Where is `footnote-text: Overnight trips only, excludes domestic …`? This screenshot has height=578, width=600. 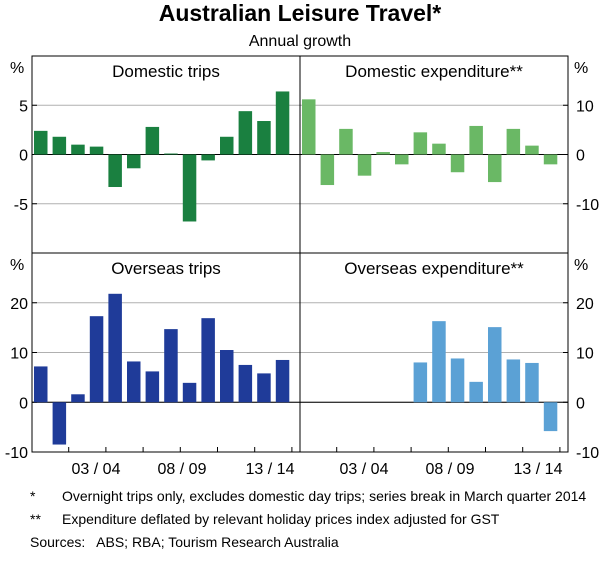 footnote-text: Overnight trips only, excludes domestic … is located at coordinates (324, 496).